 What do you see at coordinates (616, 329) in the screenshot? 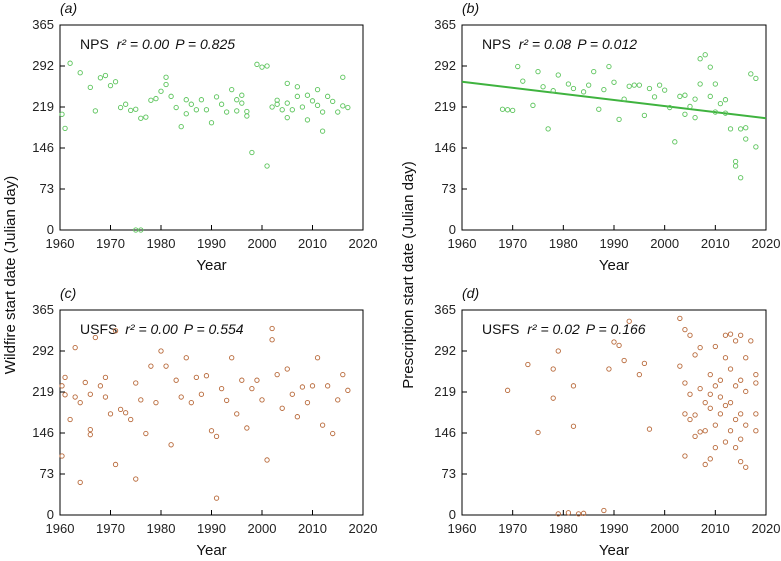
I see `stats-p: P = 0.166` at bounding box center [616, 329].